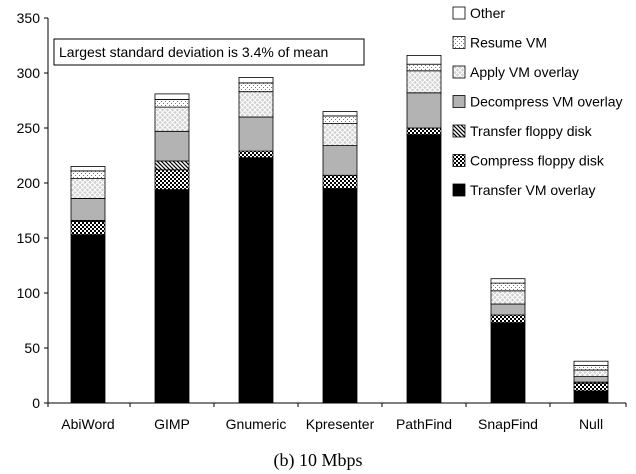  Describe the element at coordinates (256, 80) in the screenshot. I see `bar-gnumeric-other` at that location.